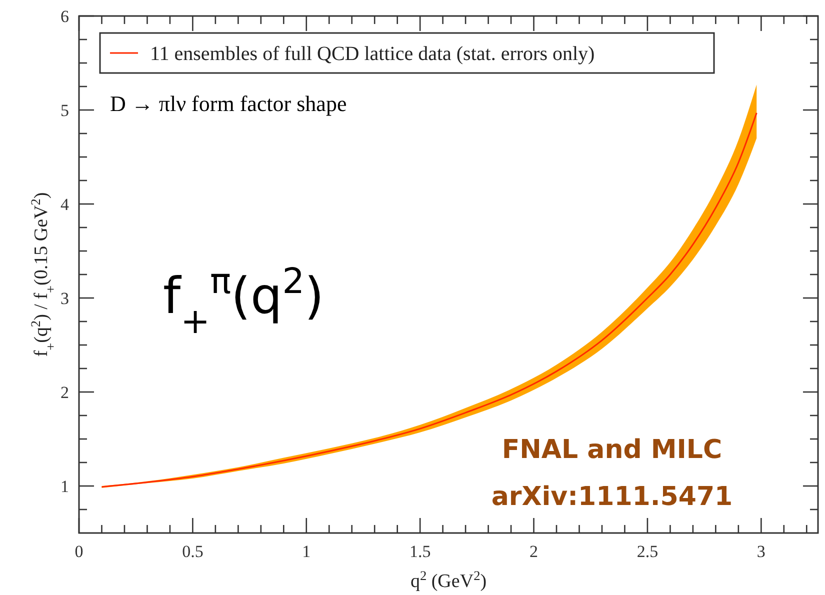 The width and height of the screenshot is (825, 595). What do you see at coordinates (761, 551) in the screenshot?
I see `x-tick-label: 3` at bounding box center [761, 551].